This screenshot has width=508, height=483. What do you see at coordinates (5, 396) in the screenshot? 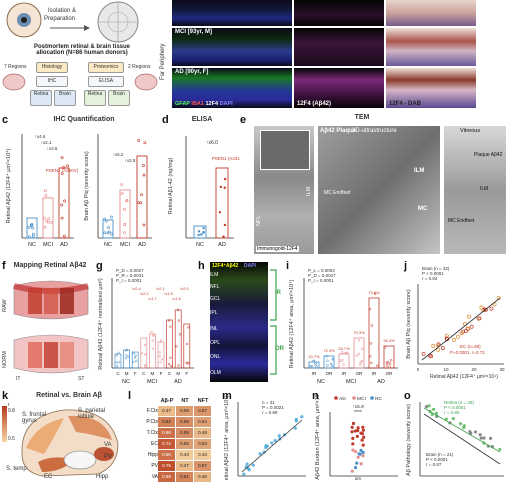
I see `panel-k-label: k` at bounding box center [5, 396].